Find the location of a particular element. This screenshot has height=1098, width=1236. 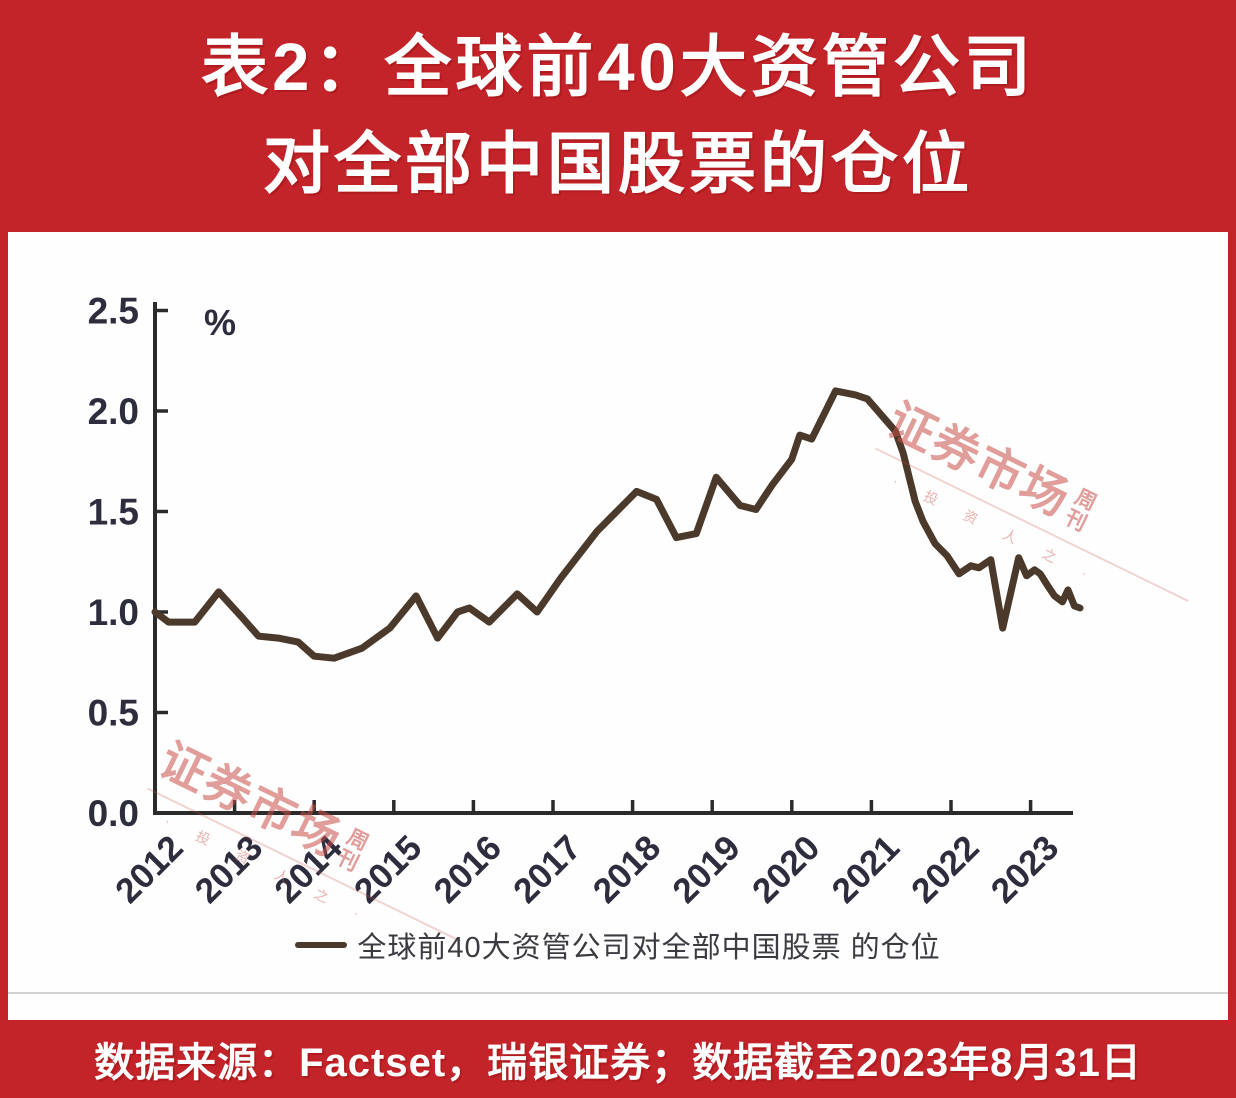

svg-text: 2018 is located at coordinates (627, 869).